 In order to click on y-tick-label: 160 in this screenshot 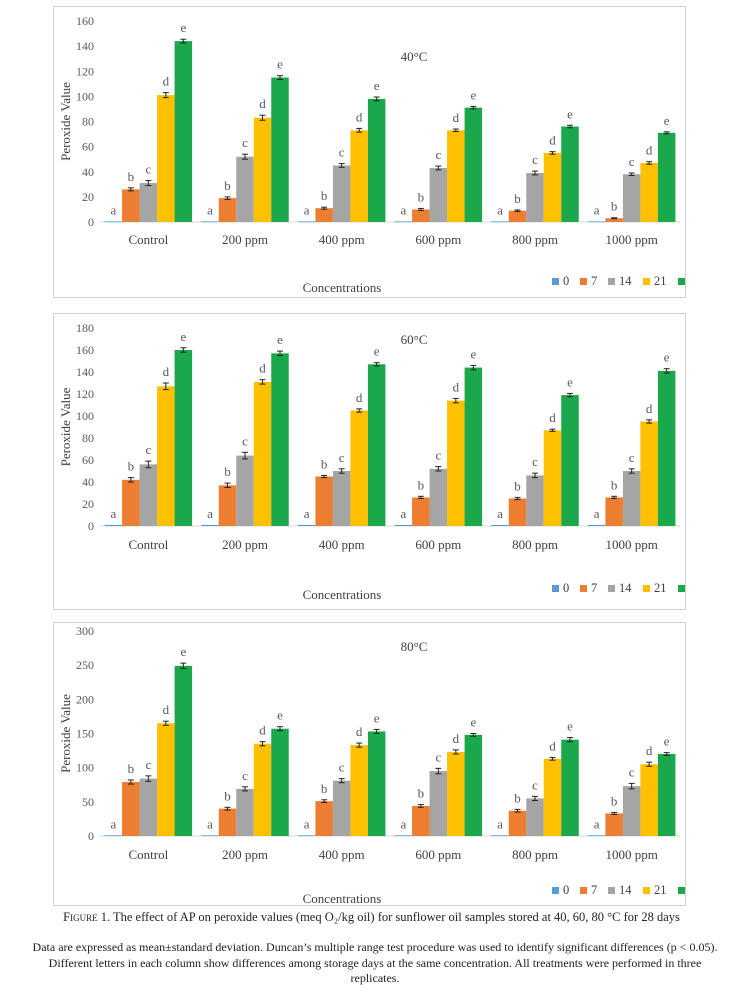, I will do `click(85, 21)`.